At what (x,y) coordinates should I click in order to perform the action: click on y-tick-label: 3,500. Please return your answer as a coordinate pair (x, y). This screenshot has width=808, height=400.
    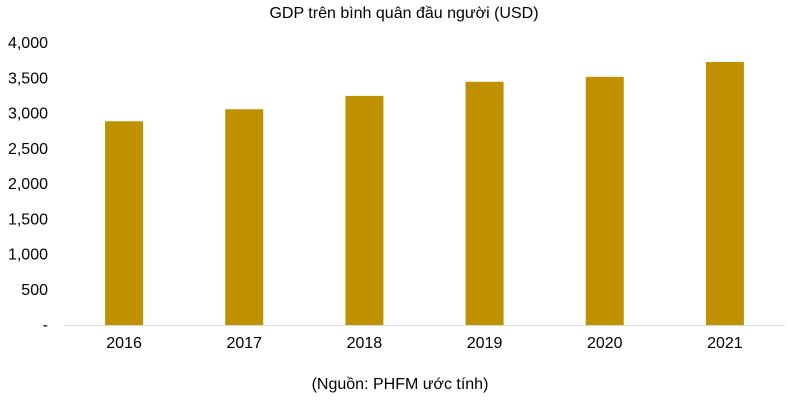
    Looking at the image, I should click on (28, 78).